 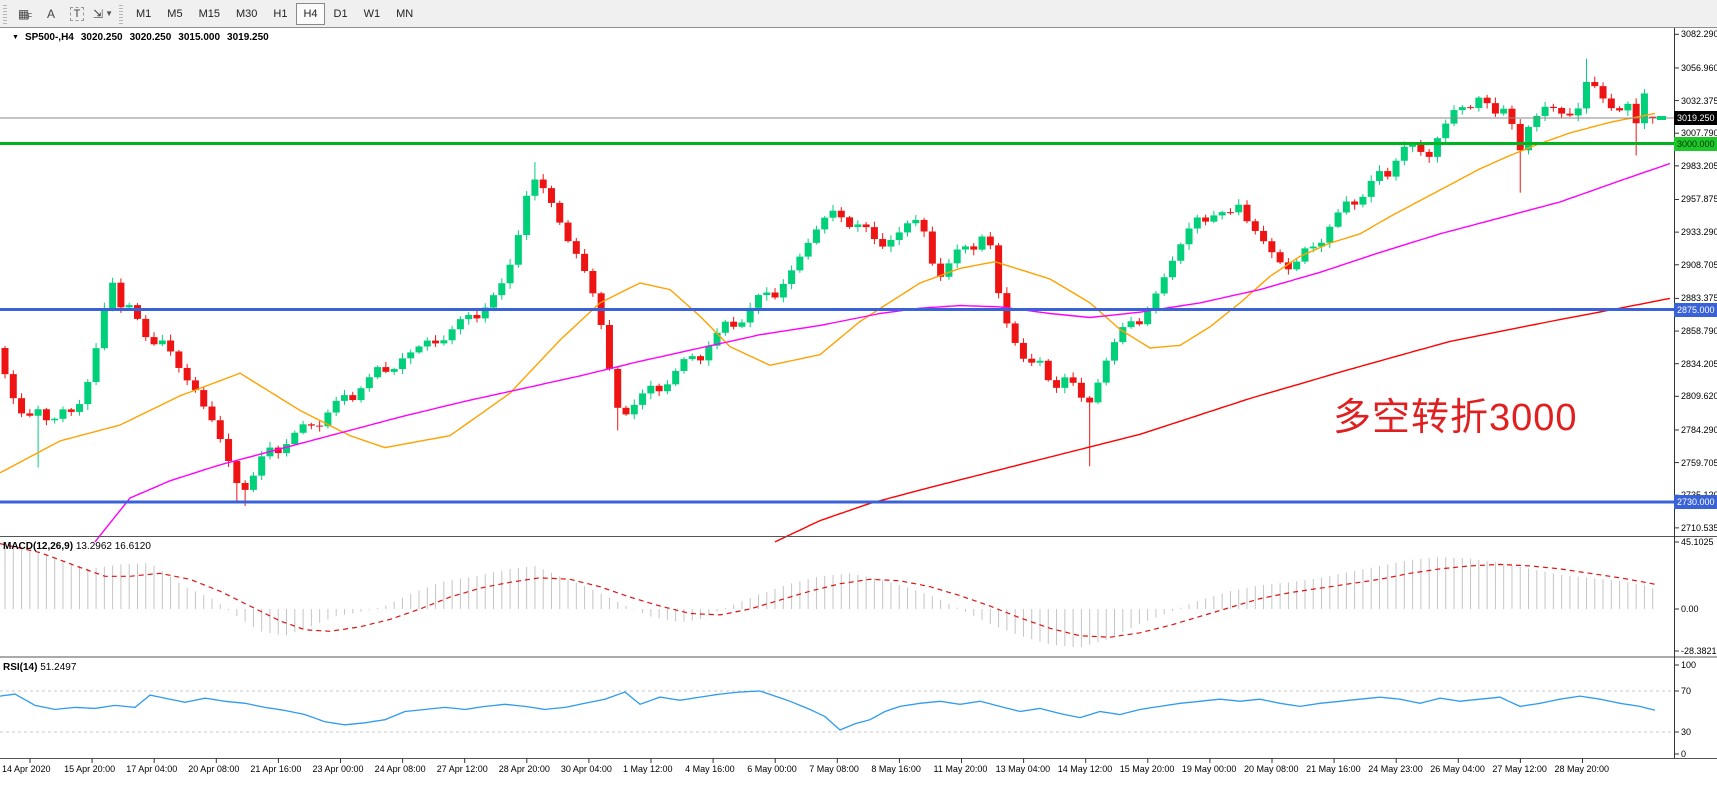 What do you see at coordinates (103, 13) in the screenshot?
I see `shapes-icon: ⇲ ▼` at bounding box center [103, 13].